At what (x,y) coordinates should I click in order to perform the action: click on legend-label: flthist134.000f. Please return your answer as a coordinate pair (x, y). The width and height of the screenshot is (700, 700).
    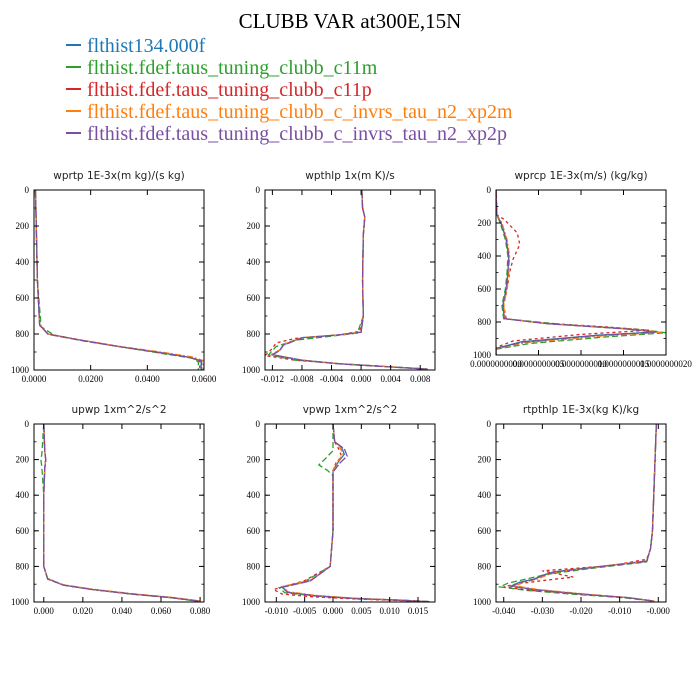
    Looking at the image, I should click on (146, 46).